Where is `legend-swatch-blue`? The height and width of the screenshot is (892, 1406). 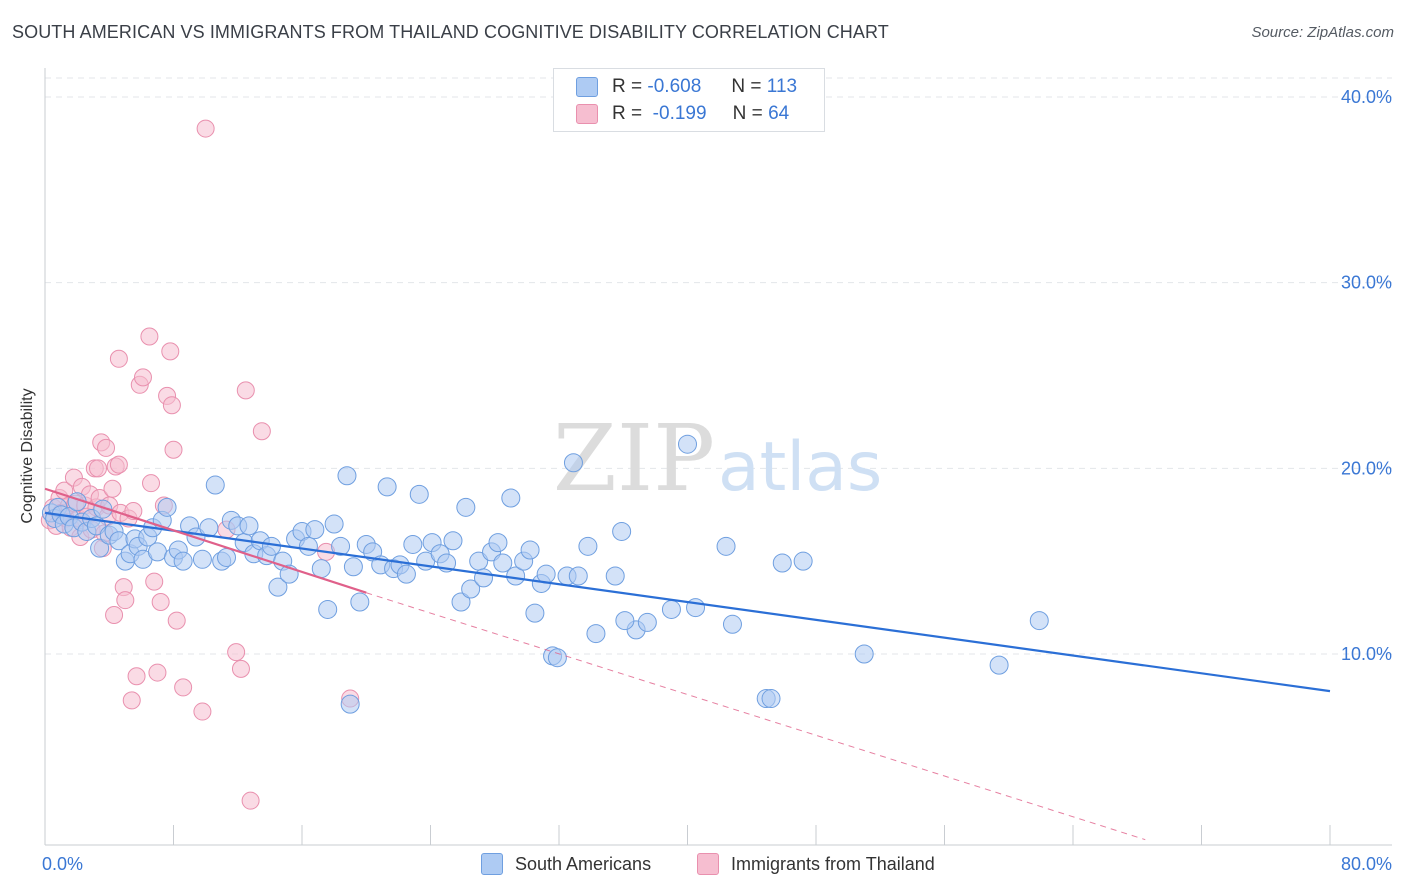 legend-swatch-blue is located at coordinates (587, 87).